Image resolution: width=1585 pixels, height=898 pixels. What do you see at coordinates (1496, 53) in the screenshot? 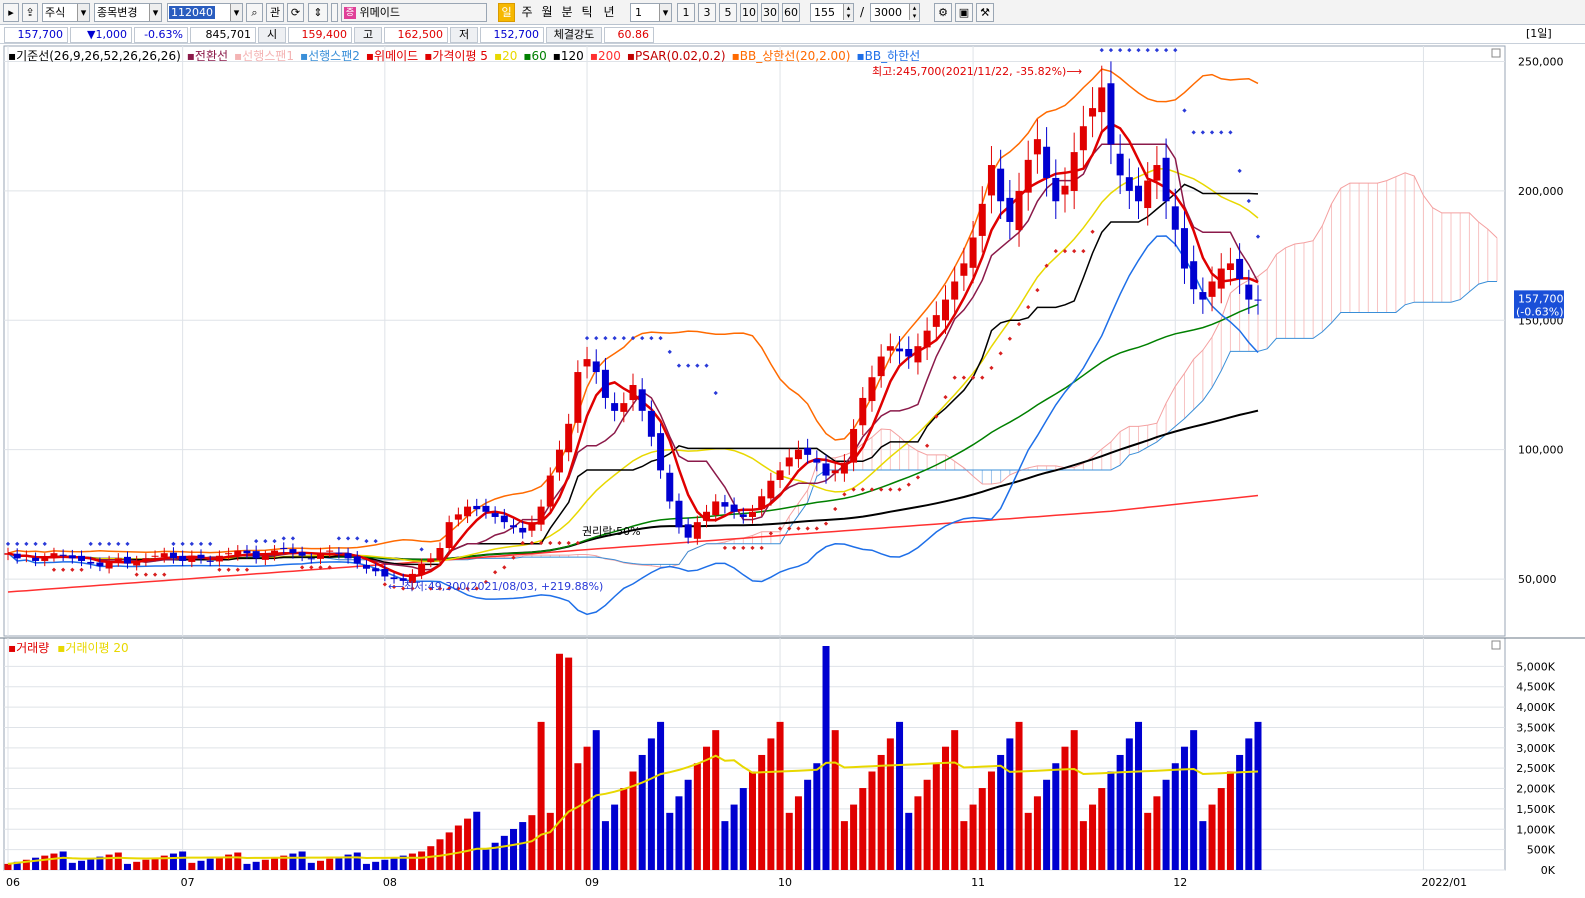
I see `panel-maximize-icon` at bounding box center [1496, 53].